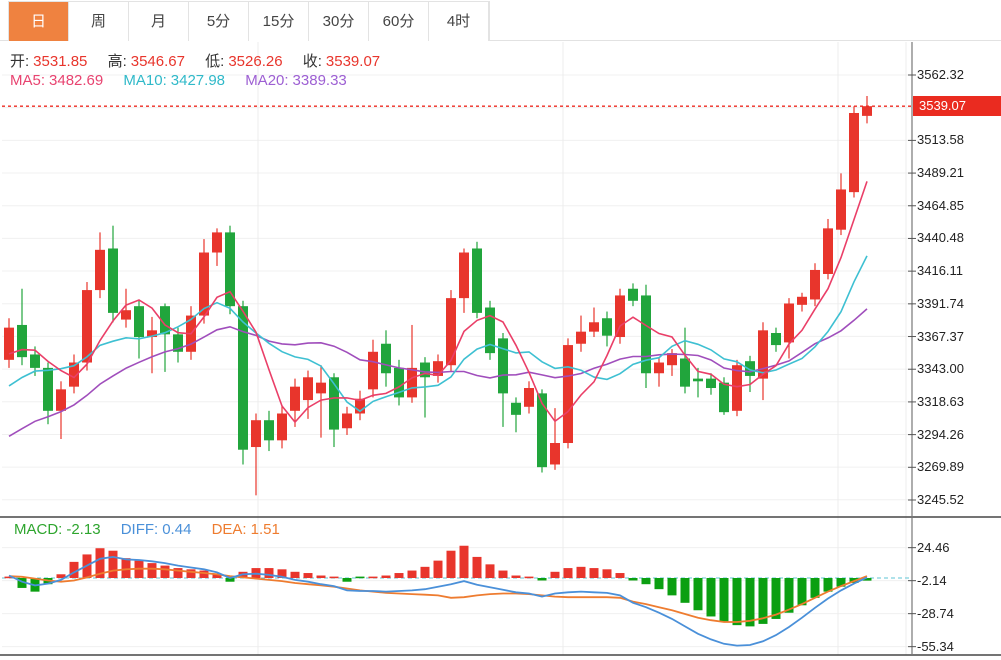 This screenshot has height=660, width=1001. What do you see at coordinates (940, 238) in the screenshot?
I see `price-axis-label: 3440.48` at bounding box center [940, 238].